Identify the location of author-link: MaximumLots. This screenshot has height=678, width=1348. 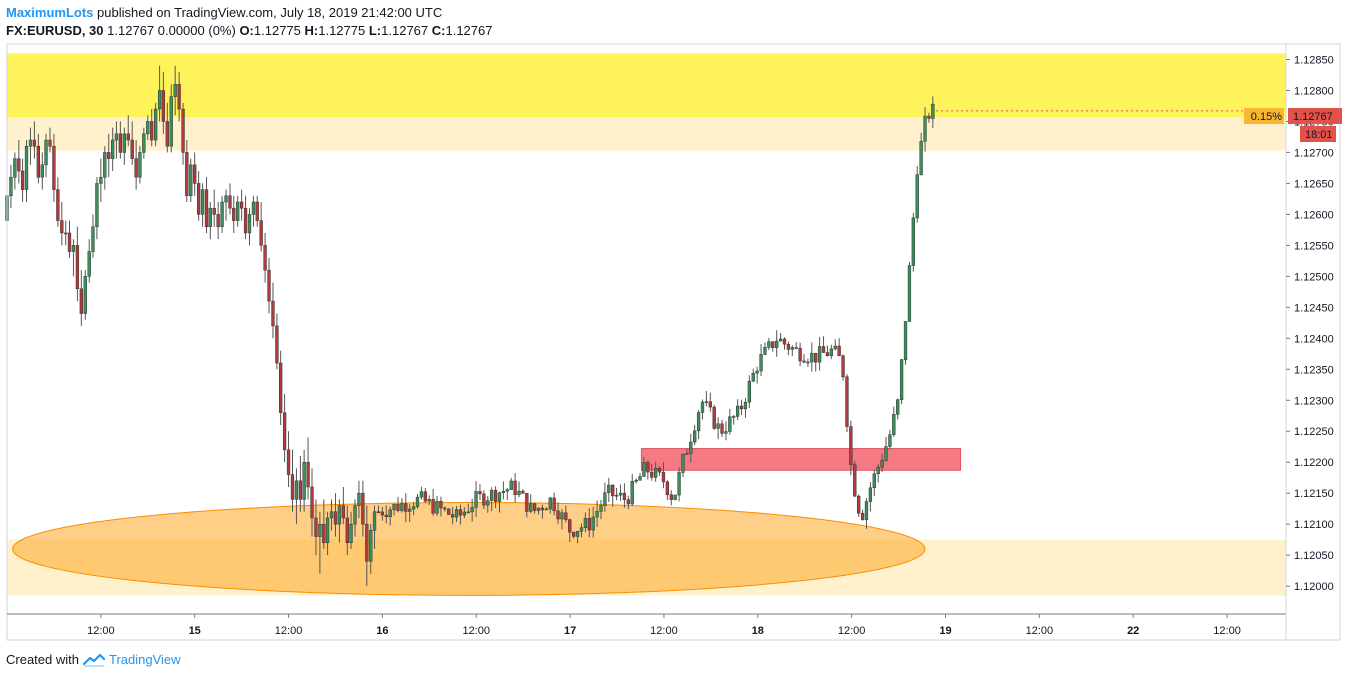
(50, 12).